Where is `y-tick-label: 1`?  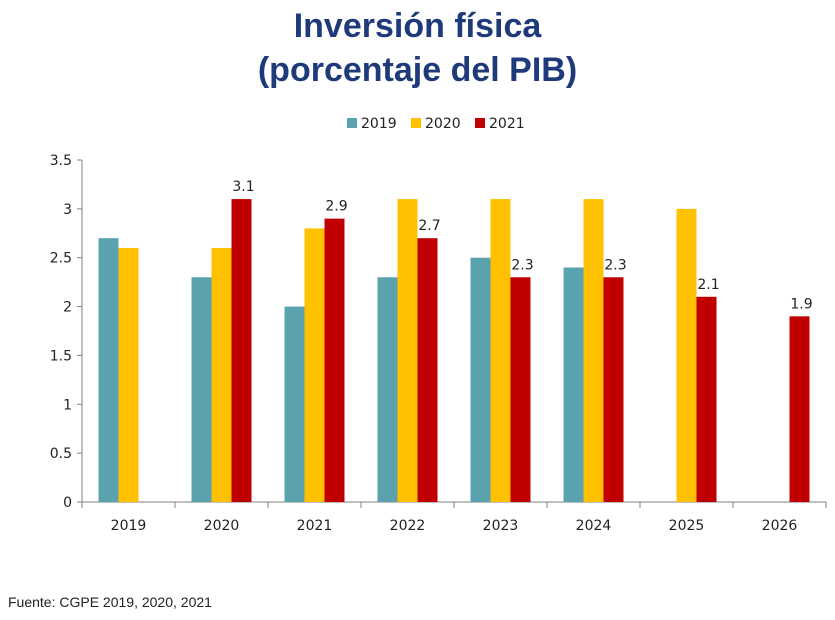 y-tick-label: 1 is located at coordinates (67, 405).